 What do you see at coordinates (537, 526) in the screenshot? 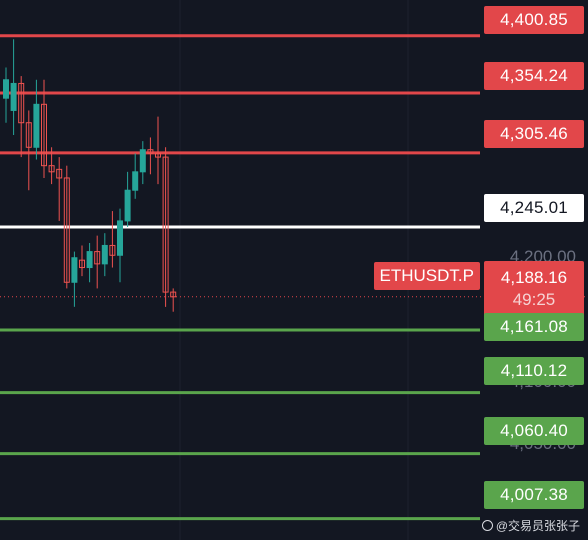
I see `watermark-text: @交易员张张子` at bounding box center [537, 526].